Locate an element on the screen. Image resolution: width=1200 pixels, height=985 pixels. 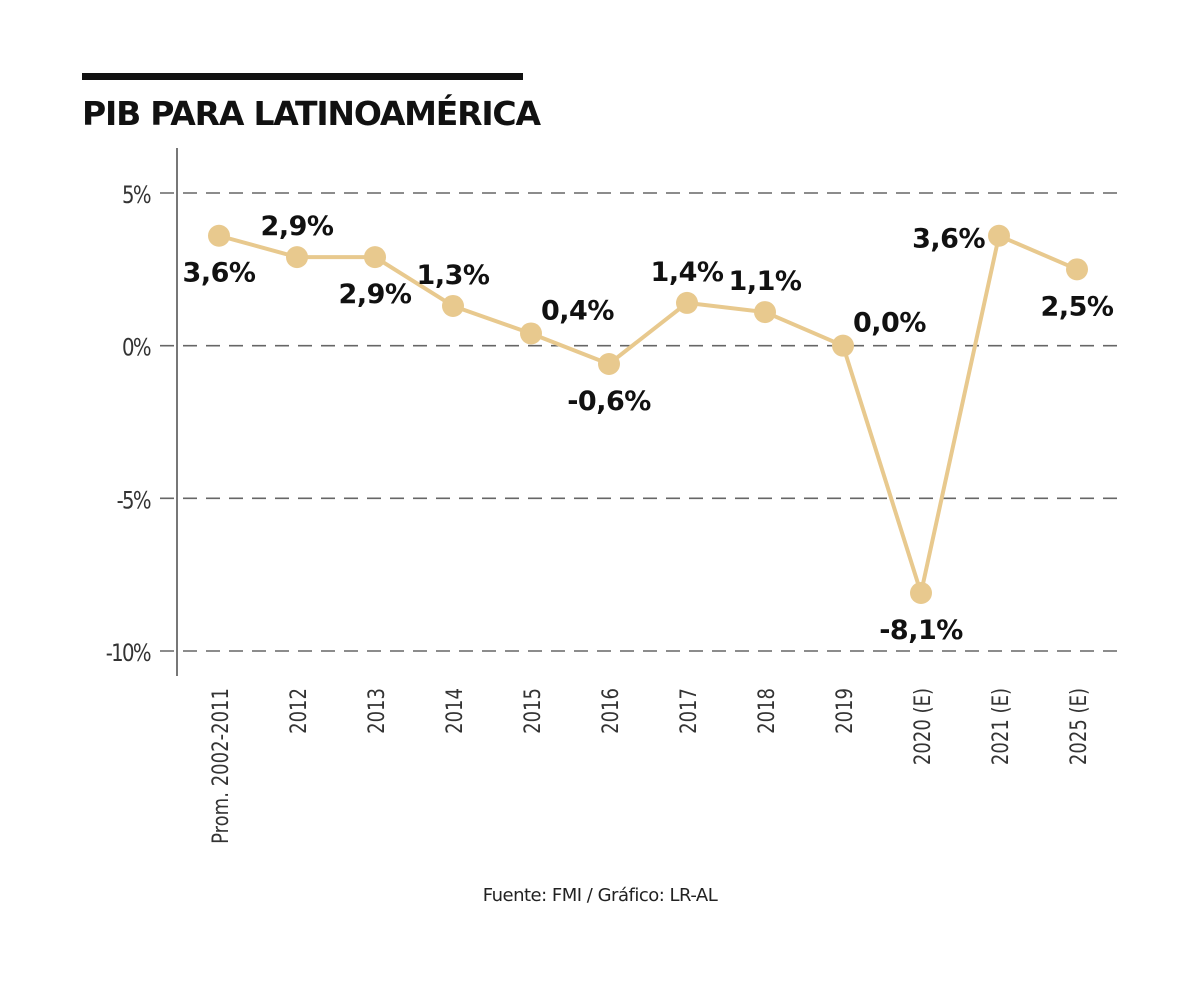
x-tick-label: Prom. 2002-2011 is located at coordinates (220, 766).